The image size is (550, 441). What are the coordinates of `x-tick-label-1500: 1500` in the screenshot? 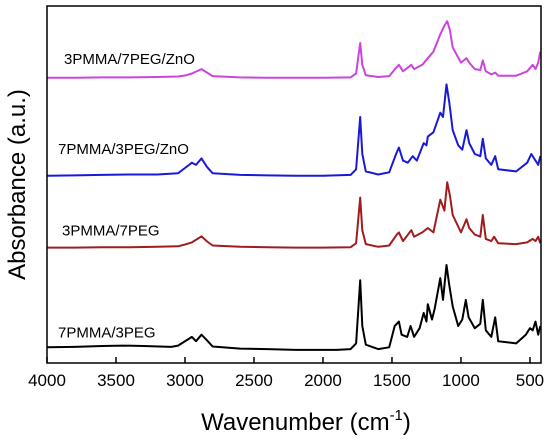 It's located at (392, 380).